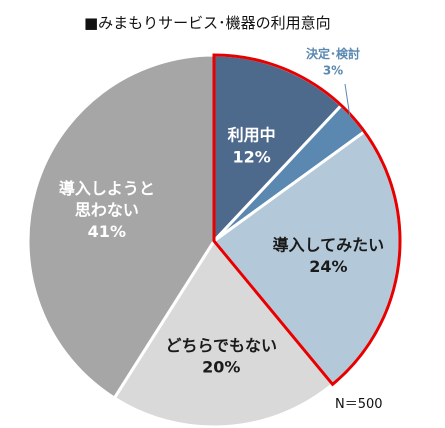  I want to click on slice-label-not-interested: 導入しようと思わない 41%, so click(107, 210).